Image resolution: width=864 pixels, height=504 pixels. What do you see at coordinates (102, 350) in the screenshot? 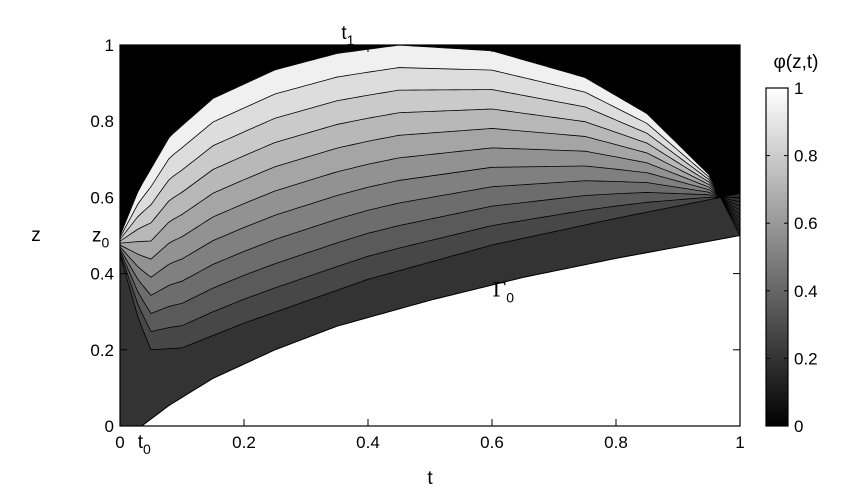
I see `y-tick-label: 0.2` at bounding box center [102, 350].